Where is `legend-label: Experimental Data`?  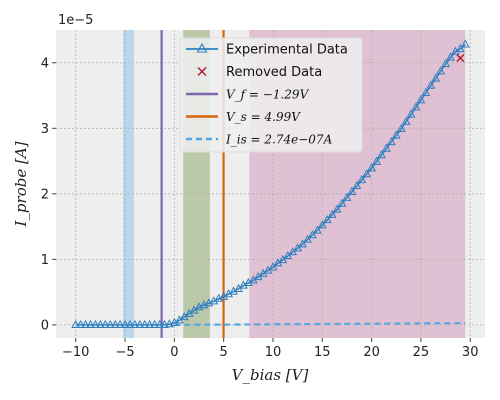
legend-label: Experimental Data is located at coordinates (287, 50).